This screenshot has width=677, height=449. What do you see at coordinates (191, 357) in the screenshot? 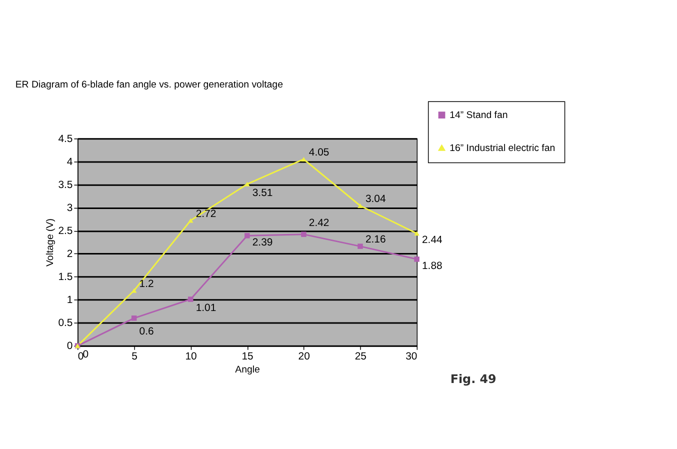
I see `x-tick-label: 10` at bounding box center [191, 357].